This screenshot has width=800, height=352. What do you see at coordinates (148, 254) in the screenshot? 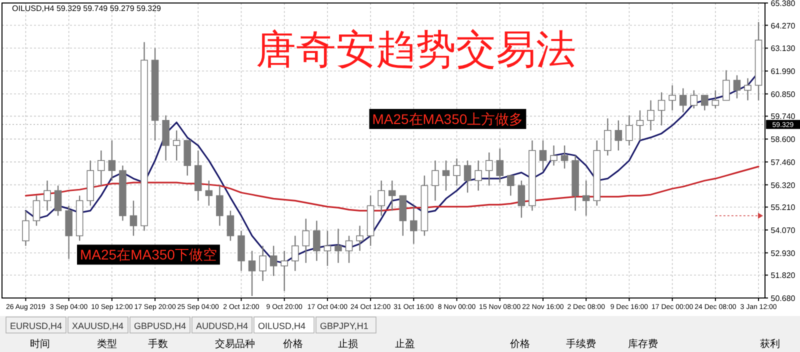
I see `annotation: MA25在MA350下做空` at bounding box center [148, 254].